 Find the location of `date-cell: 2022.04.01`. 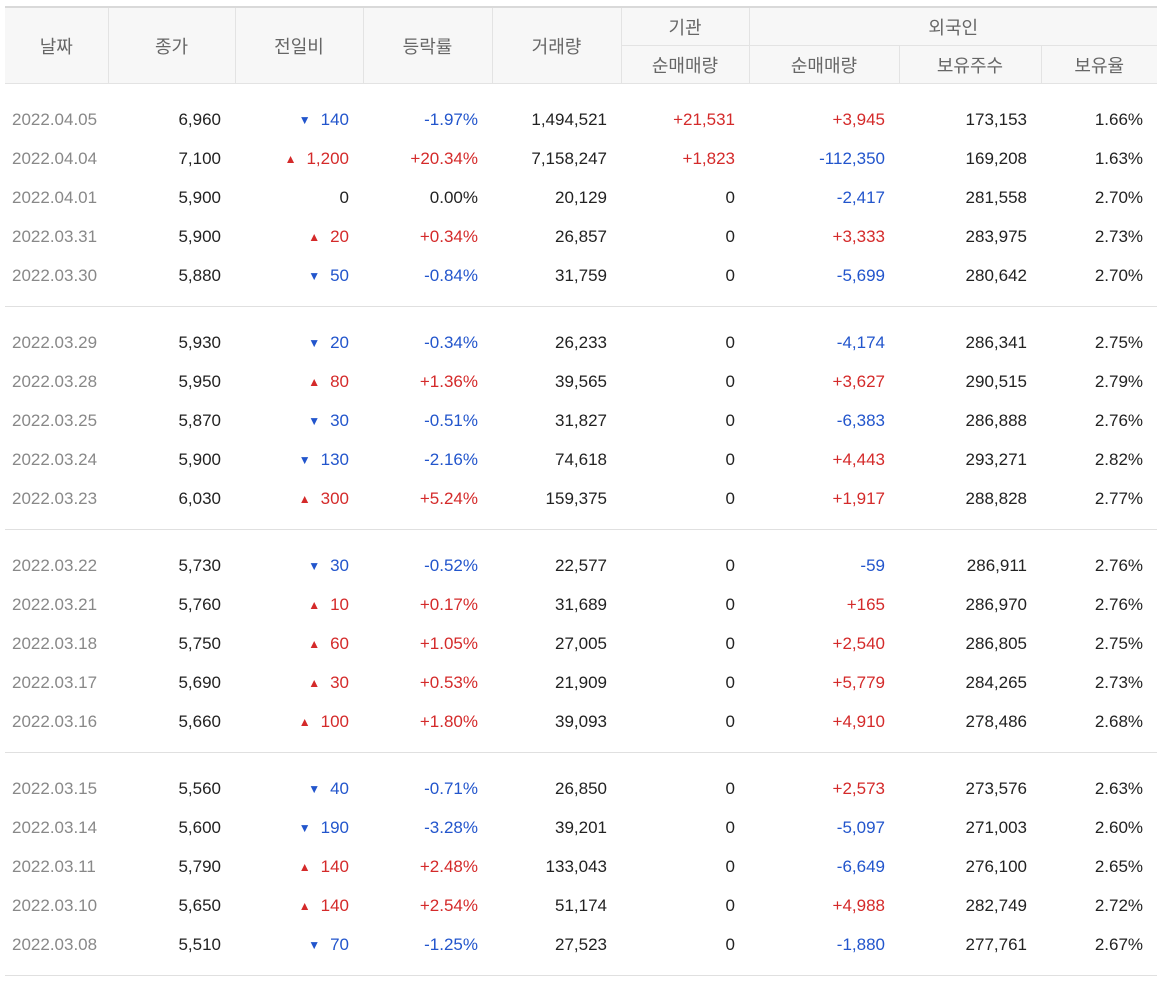

date-cell: 2022.04.01 is located at coordinates (55, 197).